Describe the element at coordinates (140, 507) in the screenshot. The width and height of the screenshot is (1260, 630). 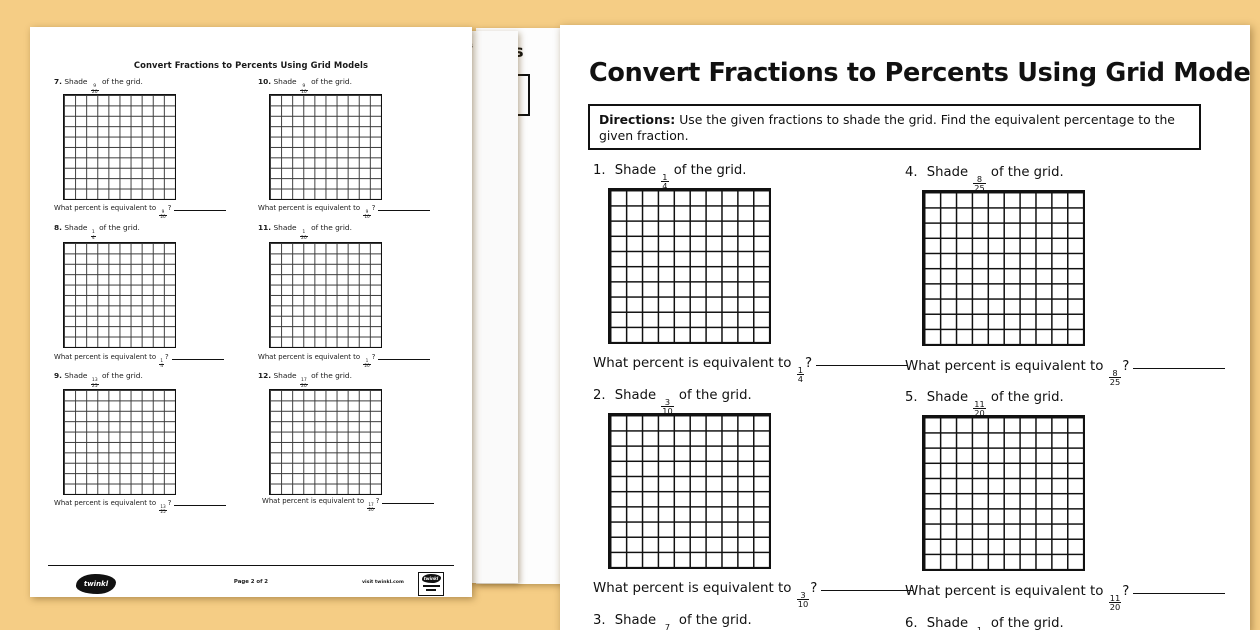
I see `left-answer-line-9: What percent is equivalent to 13 25?` at that location.